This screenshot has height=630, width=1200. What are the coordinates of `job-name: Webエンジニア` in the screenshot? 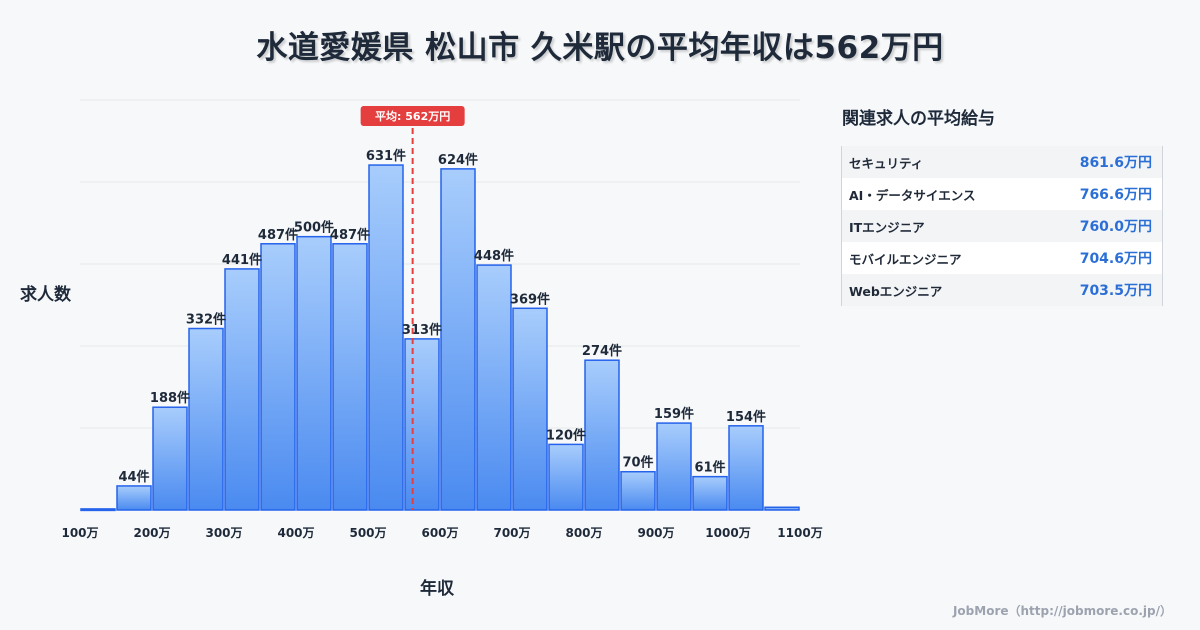 It's located at (896, 291).